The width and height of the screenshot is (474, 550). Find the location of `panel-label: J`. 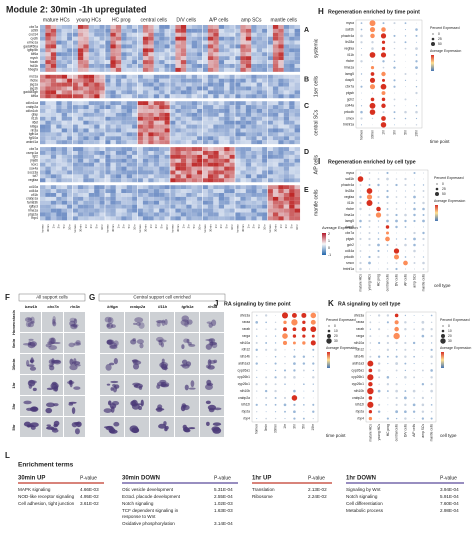

panel-label: J is located at coordinates (216, 303).